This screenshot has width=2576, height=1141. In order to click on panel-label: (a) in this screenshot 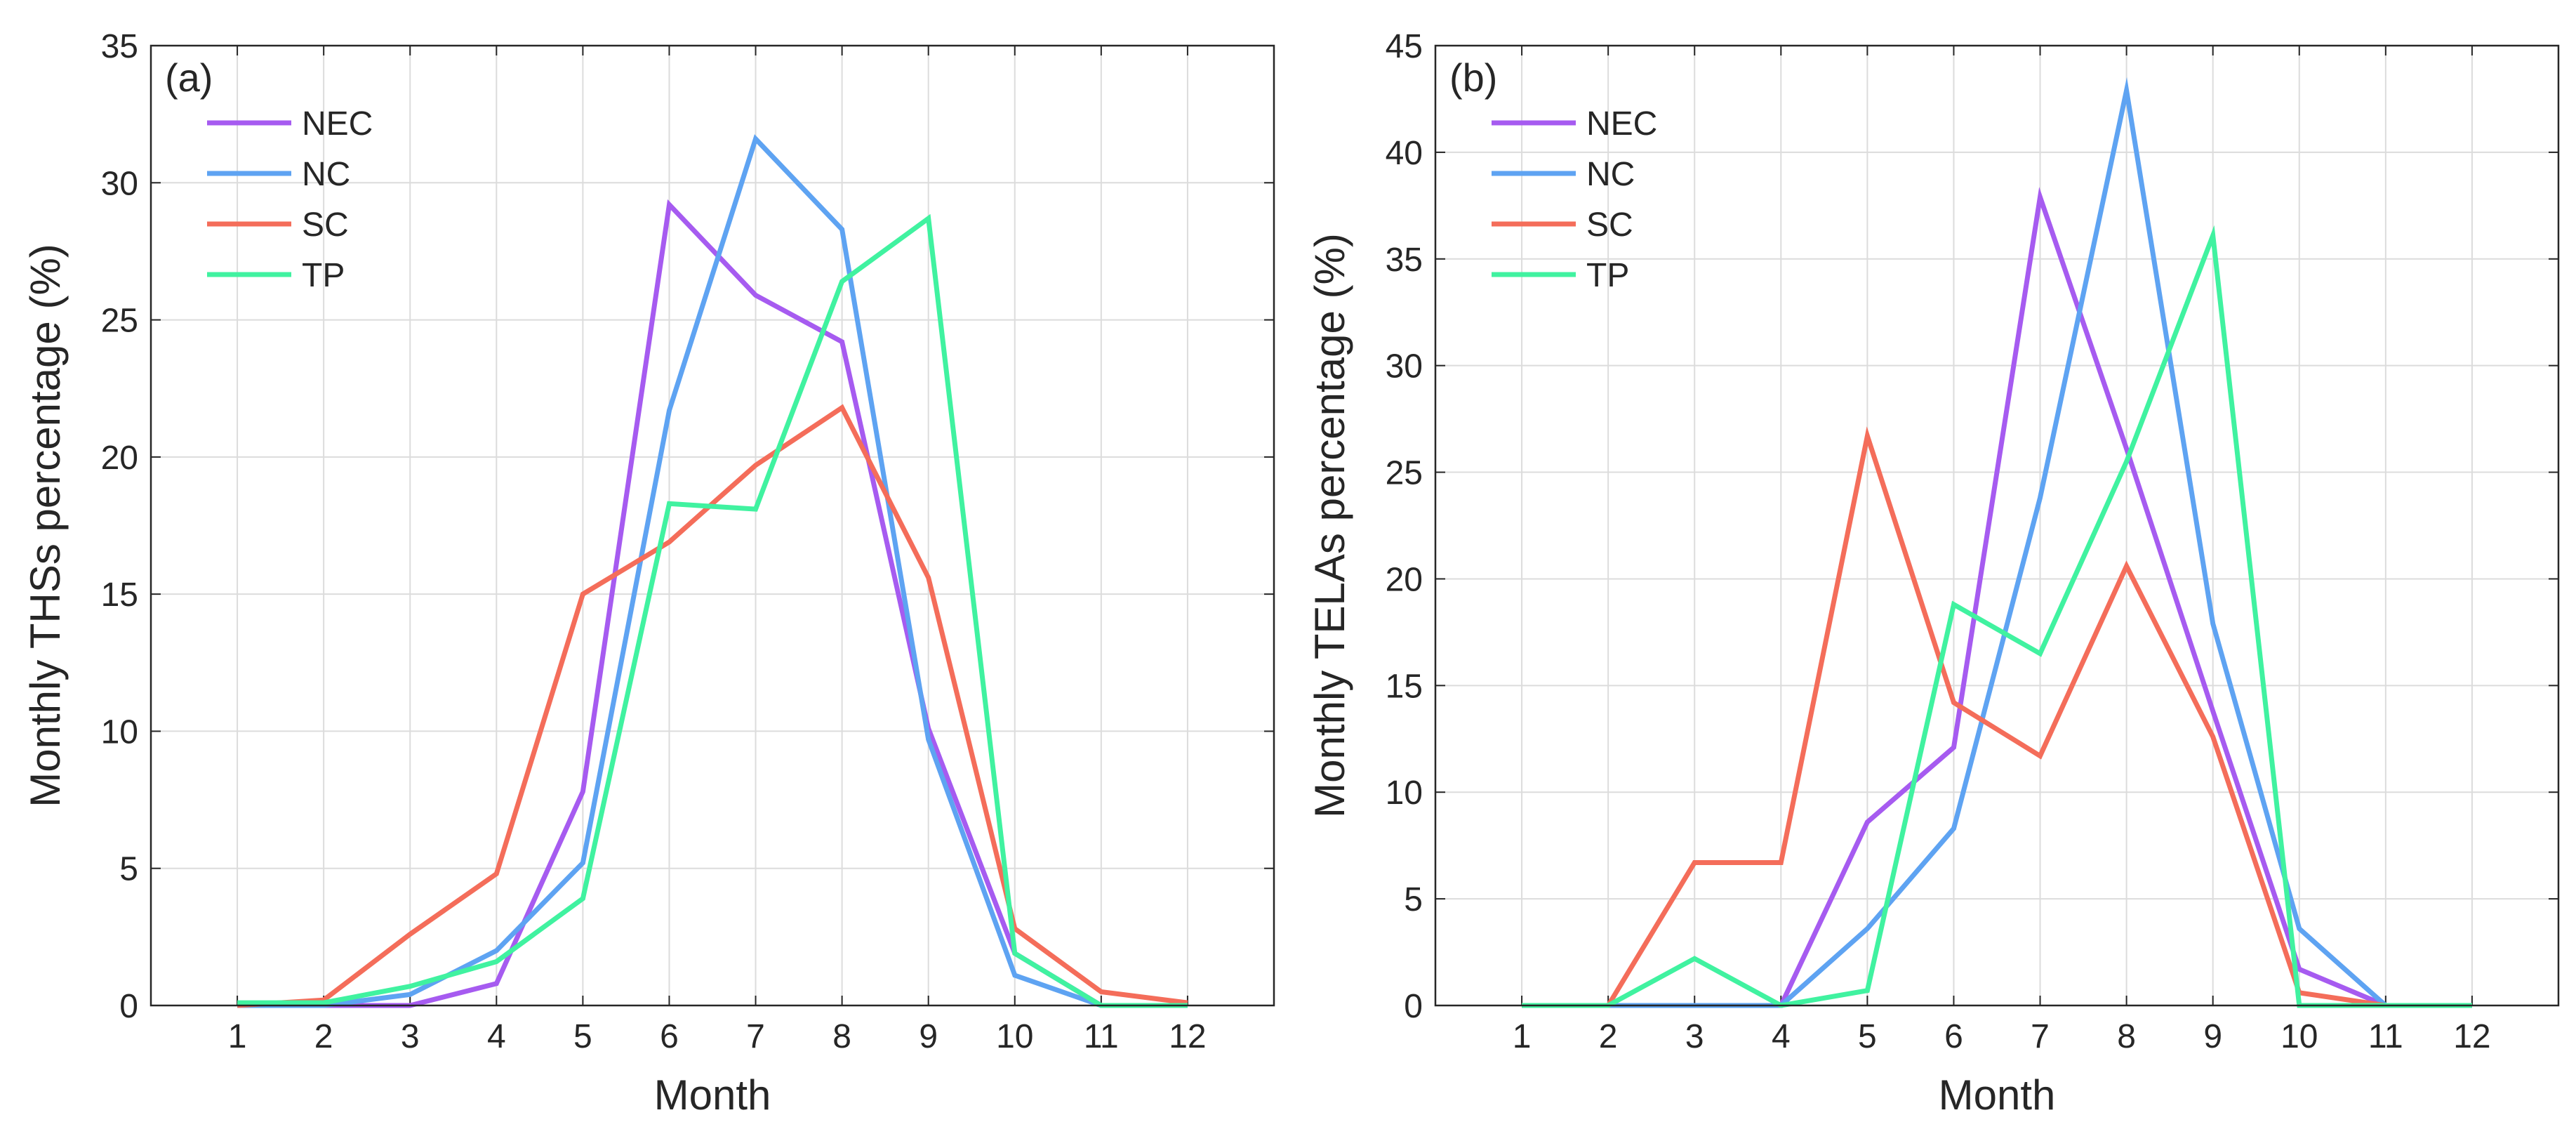, I will do `click(189, 77)`.